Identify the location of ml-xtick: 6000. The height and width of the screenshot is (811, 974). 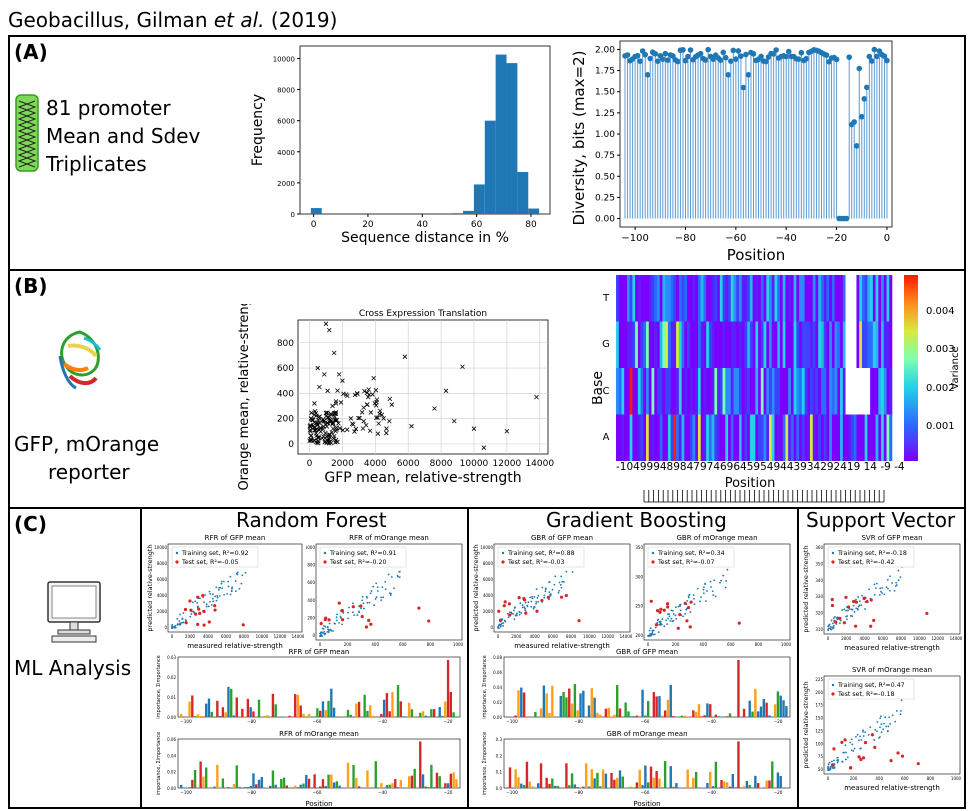
(226, 636).